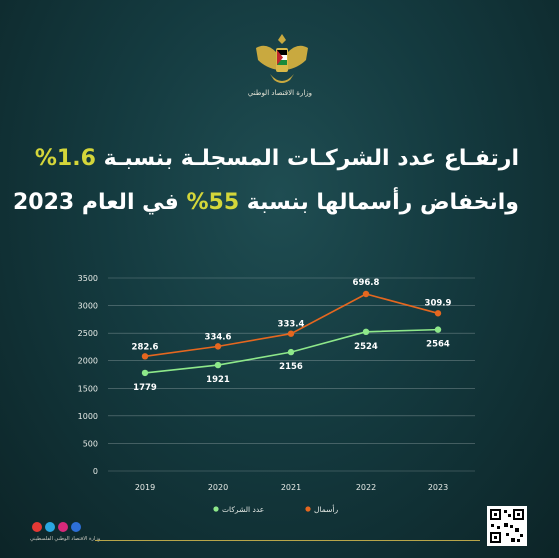 The image size is (559, 558). Describe the element at coordinates (88, 361) in the screenshot. I see `y-tick-label: 2000` at that location.